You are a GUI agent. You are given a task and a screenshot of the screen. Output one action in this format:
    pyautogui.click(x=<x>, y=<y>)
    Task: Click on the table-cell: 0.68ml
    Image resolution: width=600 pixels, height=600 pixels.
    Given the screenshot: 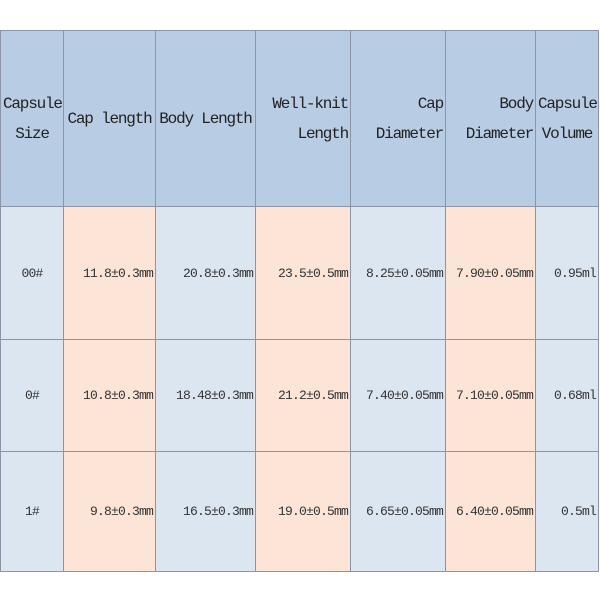 What is the action you would take?
    pyautogui.click(x=567, y=395)
    